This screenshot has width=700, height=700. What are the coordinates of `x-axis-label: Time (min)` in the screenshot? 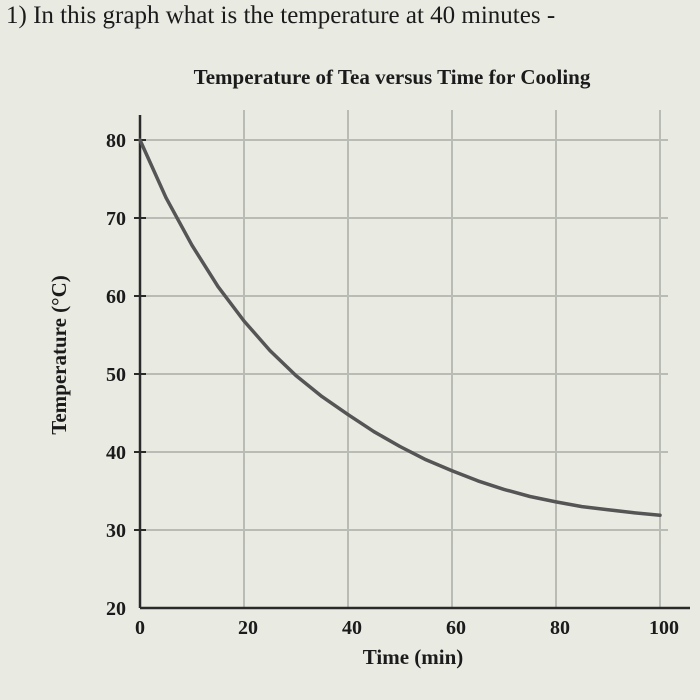 It's located at (413, 657).